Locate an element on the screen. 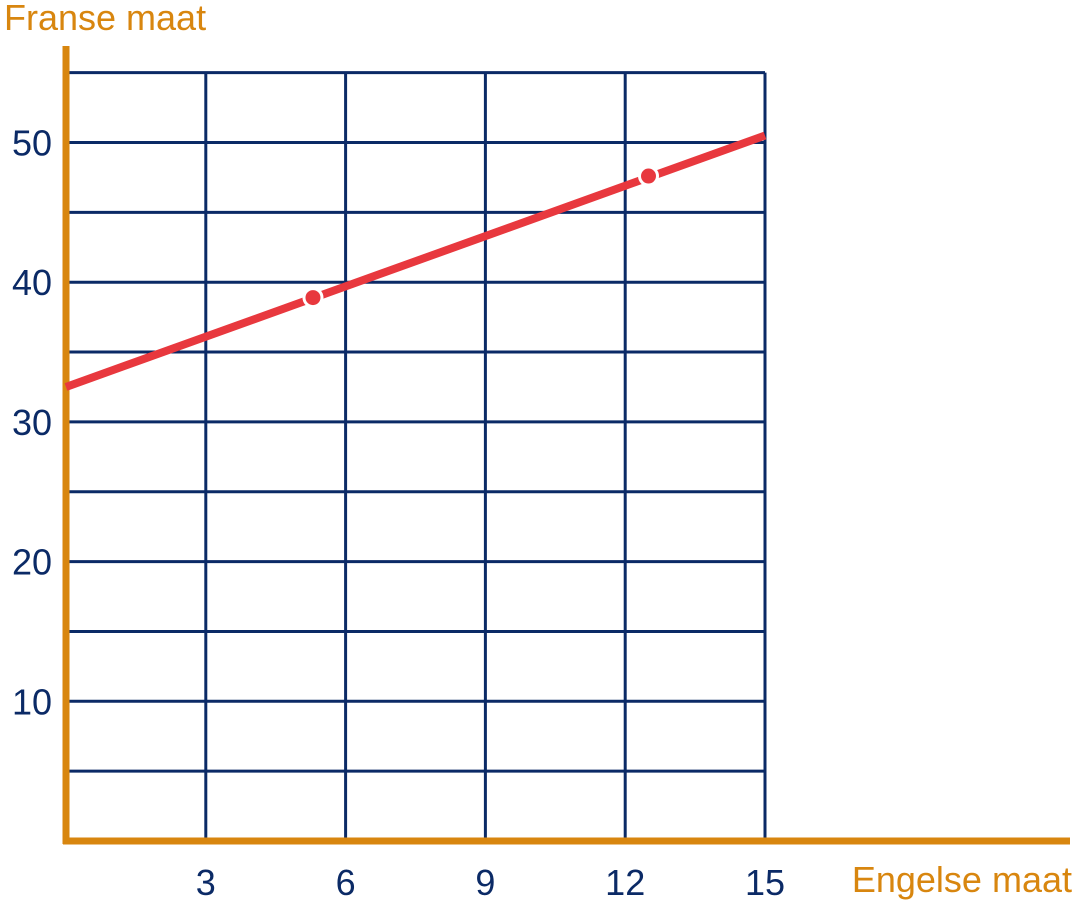  y-axis-title: Franse maat is located at coordinates (105, 19).